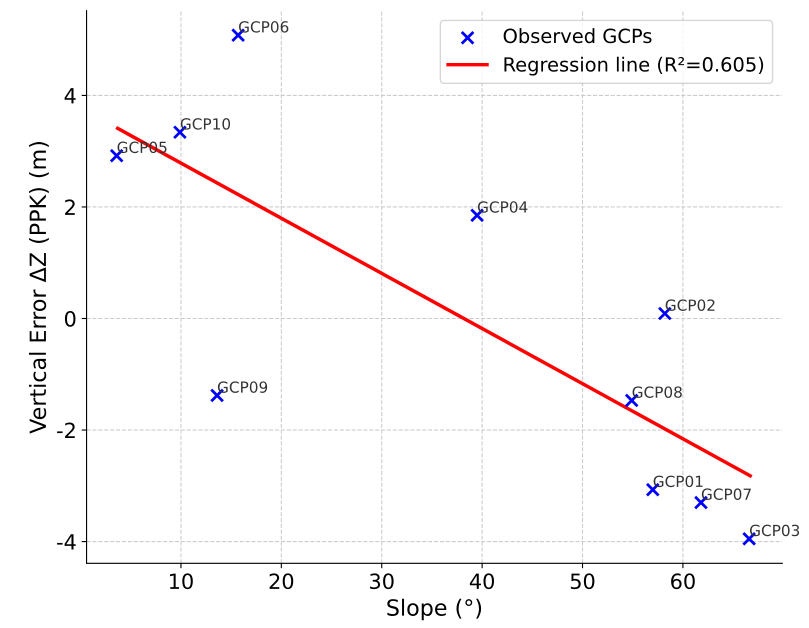 This screenshot has height=628, width=809. Describe the element at coordinates (70, 207) in the screenshot. I see `y-tick-label: 2` at that location.